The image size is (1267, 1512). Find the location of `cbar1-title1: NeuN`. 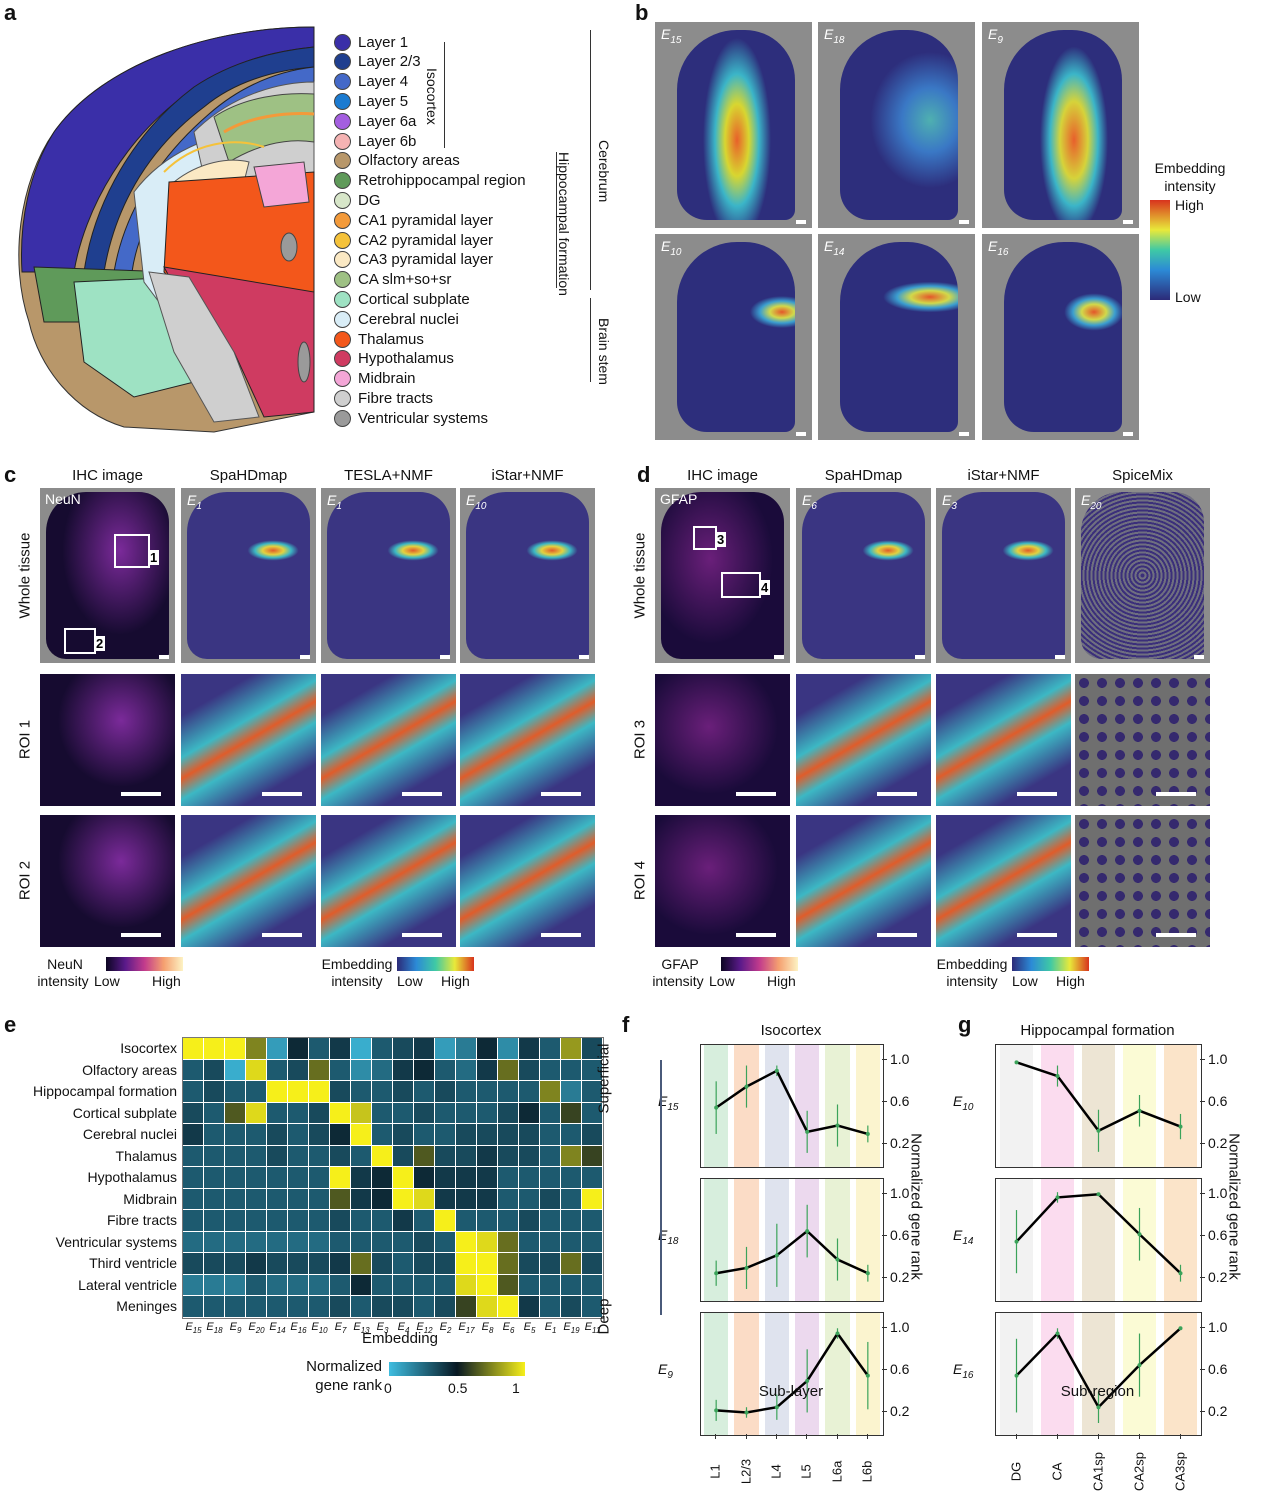

cbar1-title1: NeuN is located at coordinates (65, 964).